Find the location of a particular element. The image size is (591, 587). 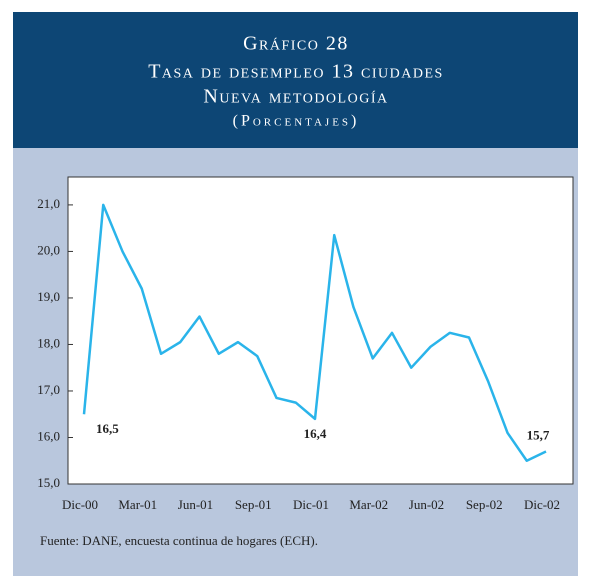

x-tick-label: Jun-02 is located at coordinates (426, 504).